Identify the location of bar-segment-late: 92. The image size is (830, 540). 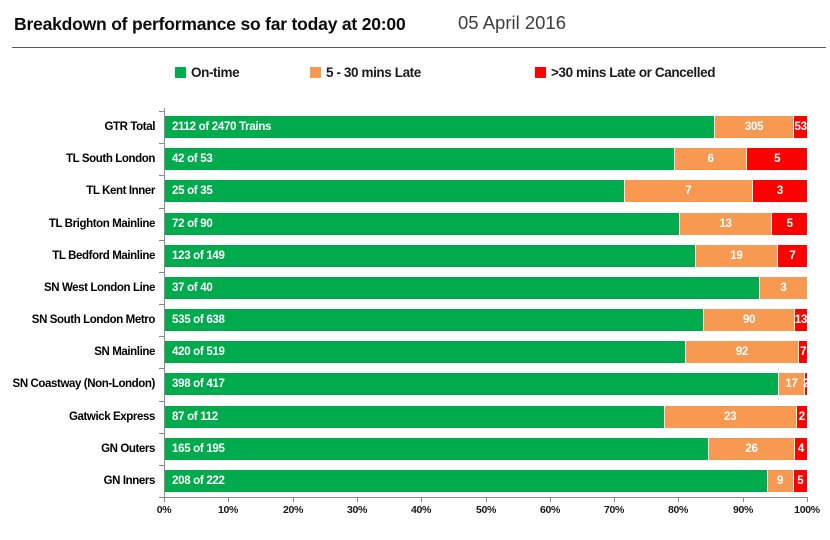
(741, 352).